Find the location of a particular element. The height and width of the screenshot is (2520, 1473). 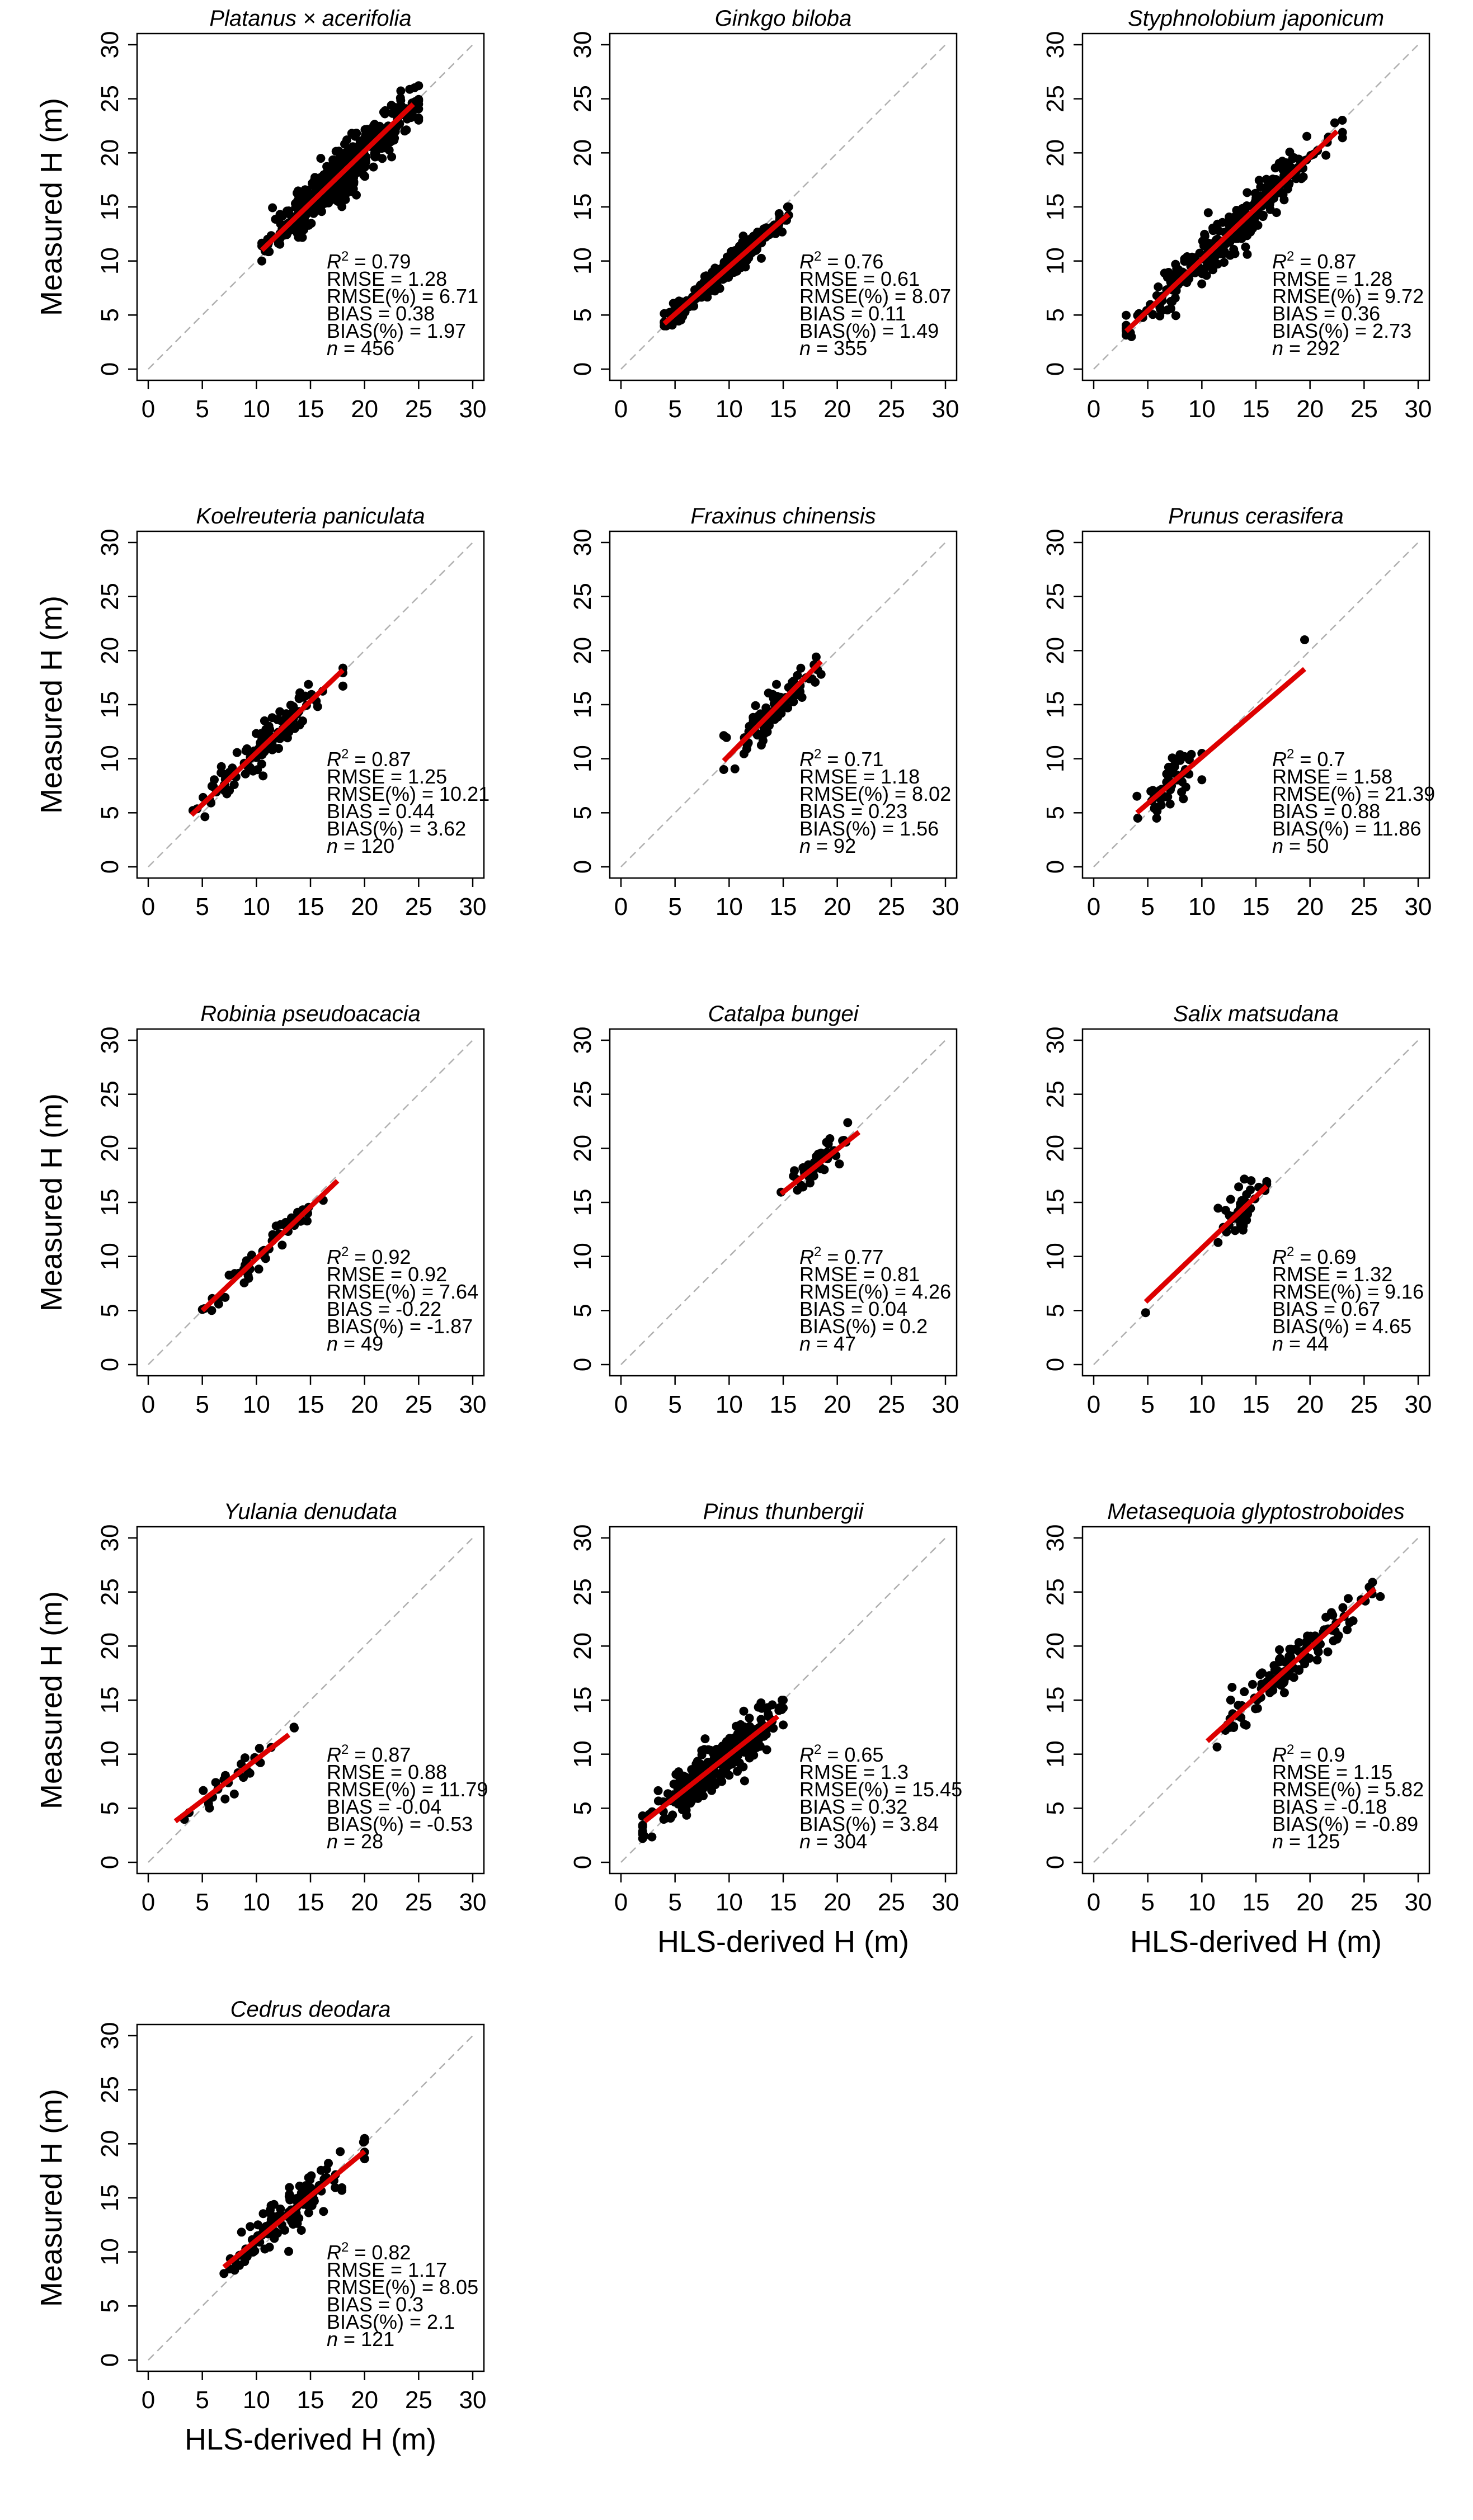

x-tick-label: 25 is located at coordinates (1364, 409).